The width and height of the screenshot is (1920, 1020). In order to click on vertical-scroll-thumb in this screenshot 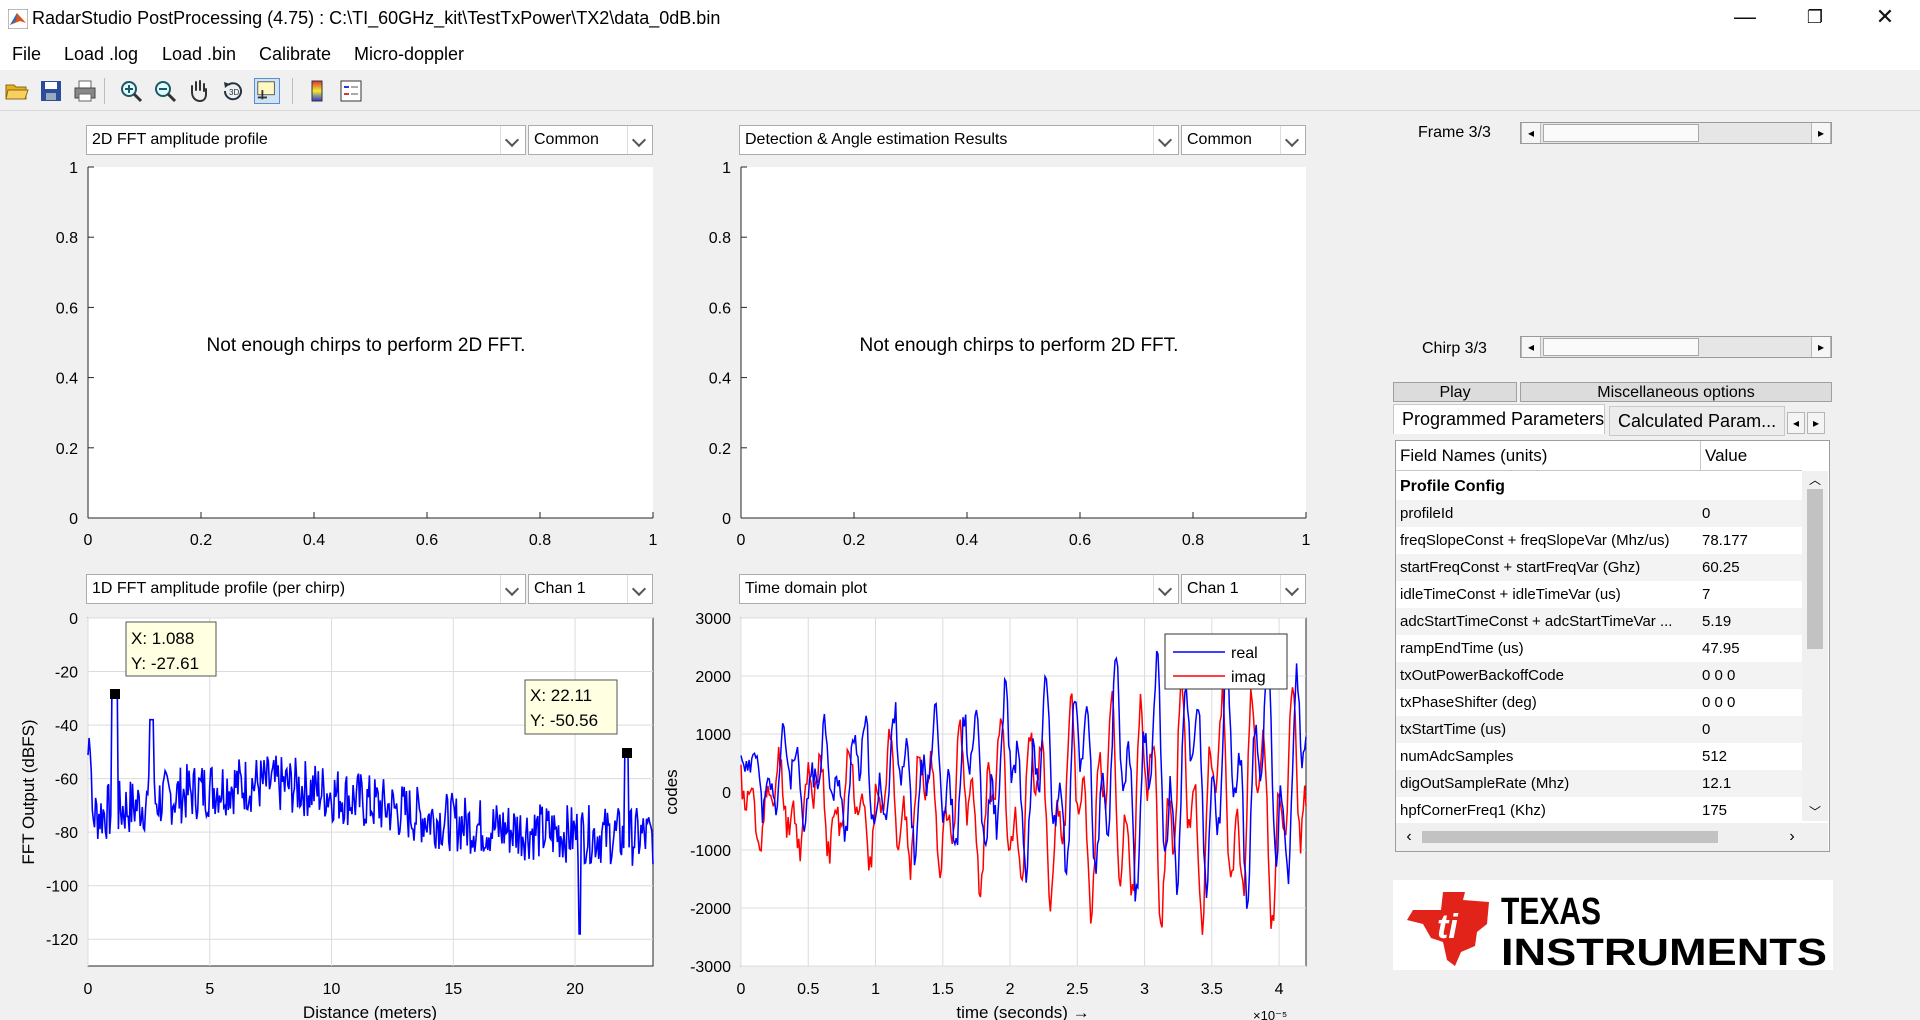, I will do `click(1815, 569)`.